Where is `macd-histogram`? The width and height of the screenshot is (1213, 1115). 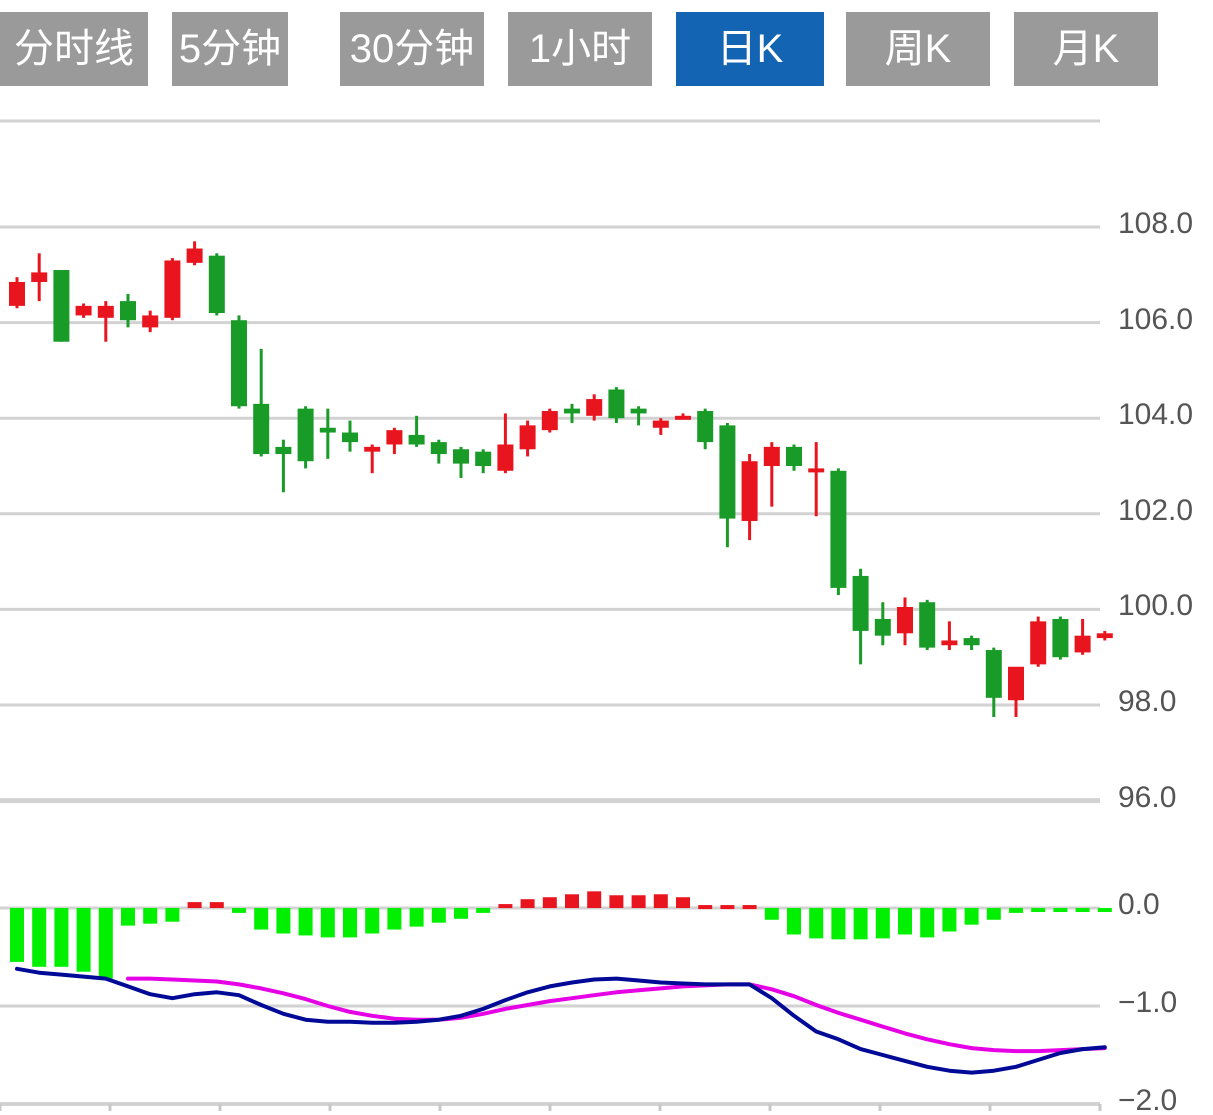
macd-histogram is located at coordinates (561, 935).